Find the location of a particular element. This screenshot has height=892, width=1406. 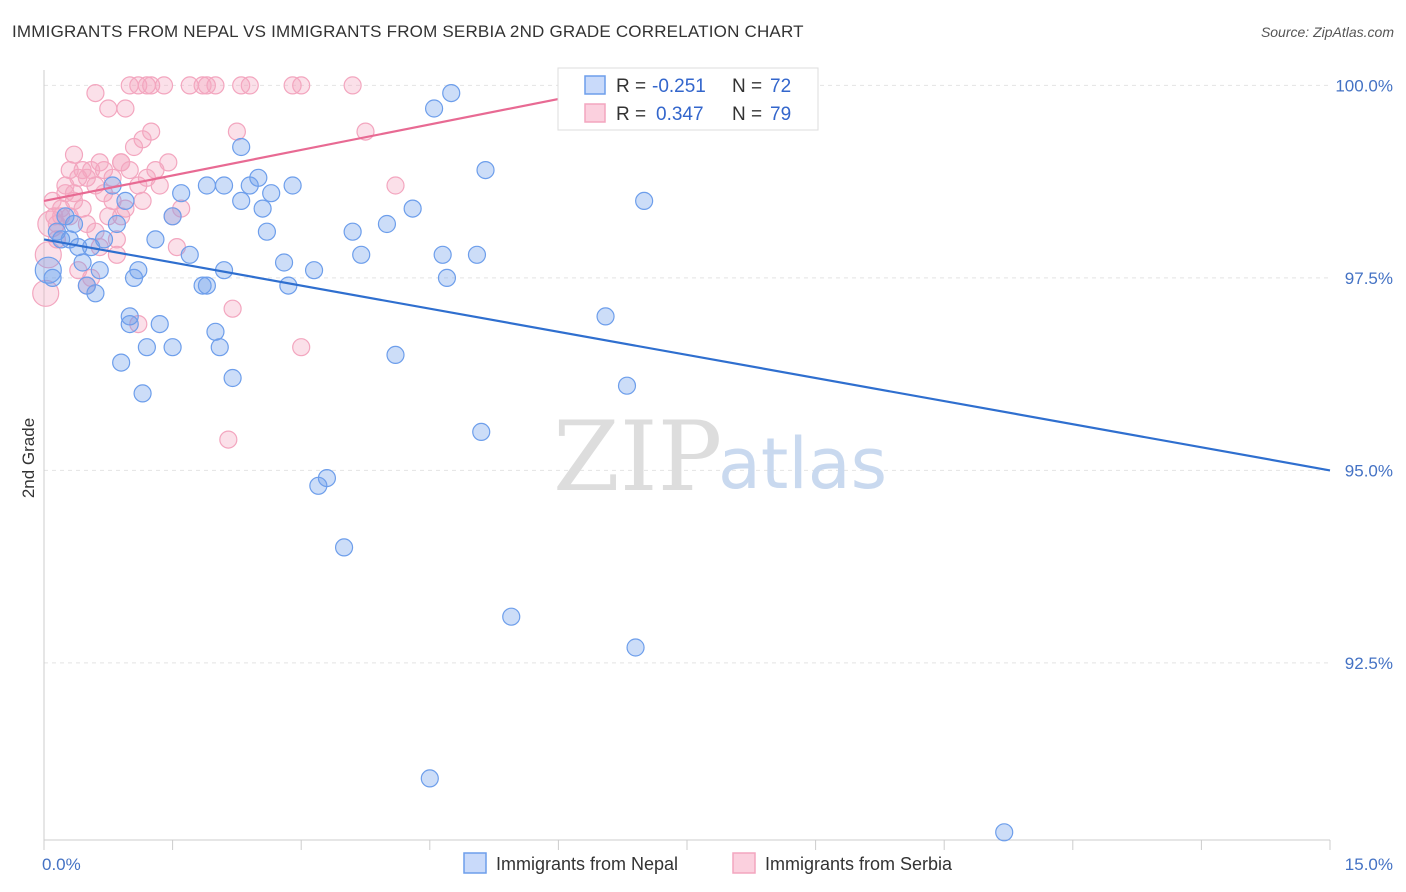

legend-swatch-nepal is located at coordinates (475, 863).